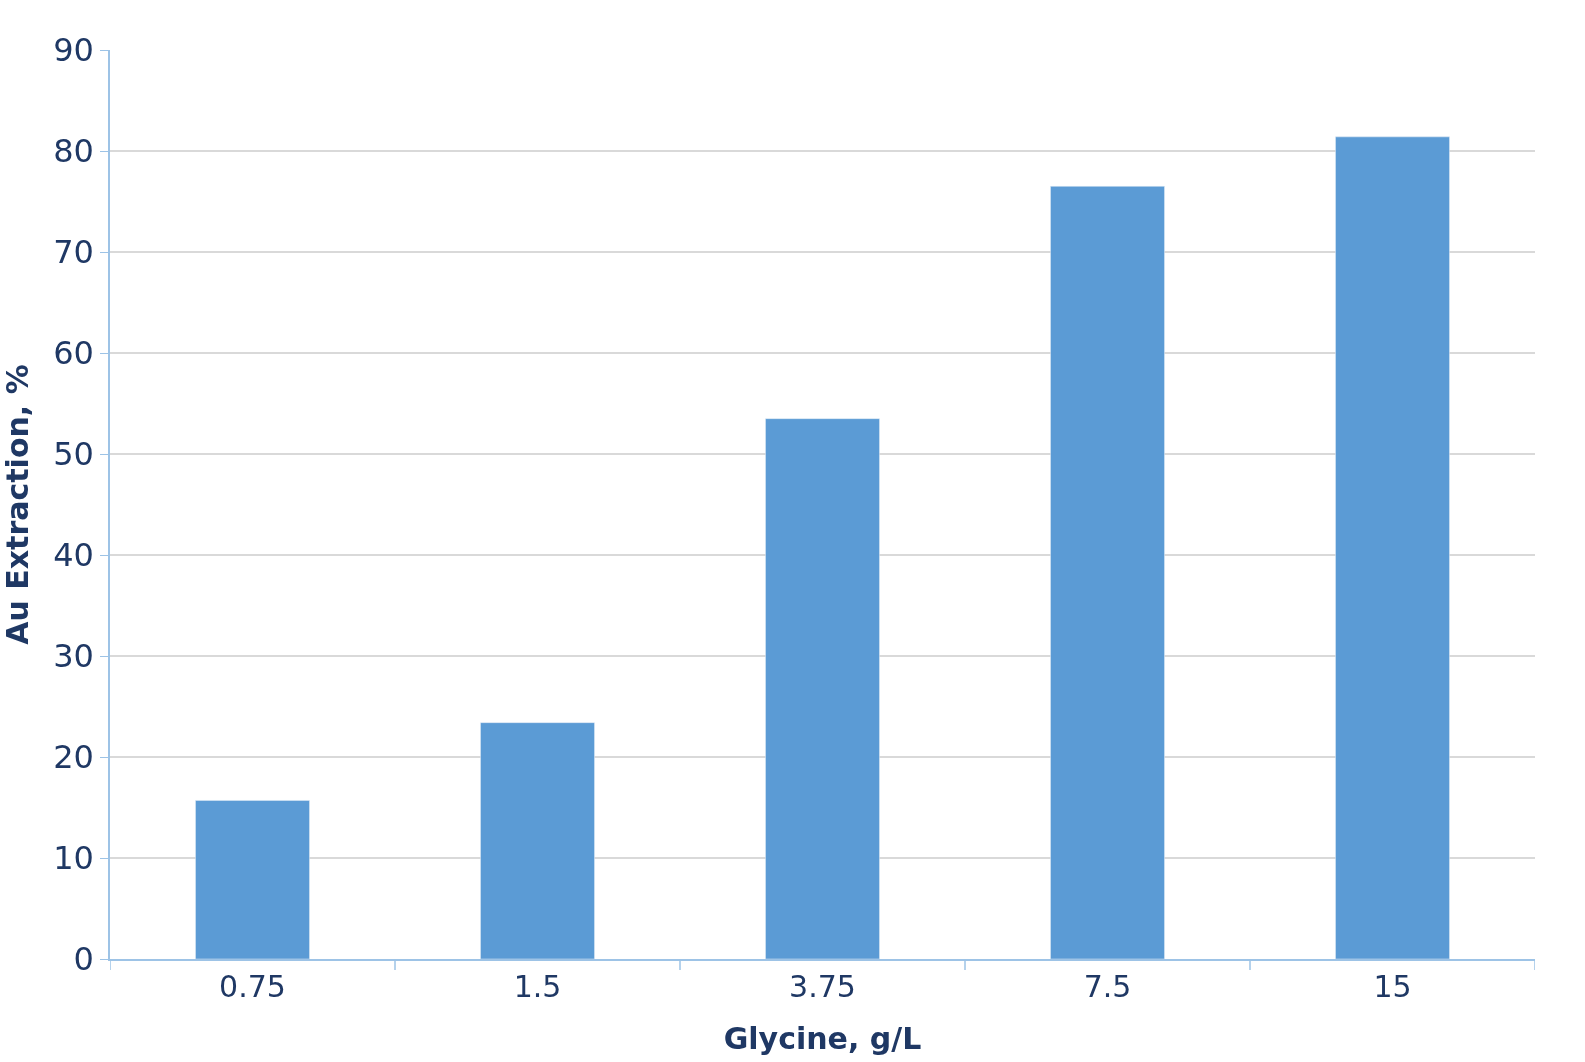 The width and height of the screenshot is (1585, 1062). I want to click on y-tick-label: 50, so click(73, 454).